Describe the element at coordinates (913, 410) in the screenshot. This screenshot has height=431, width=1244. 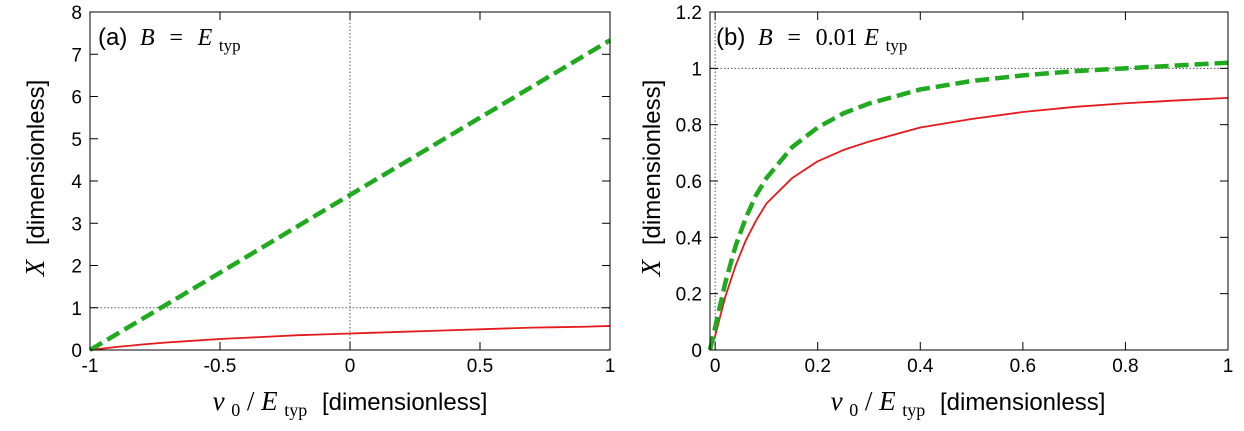
I see `panel-b-xlabel-sub2: typ` at that location.